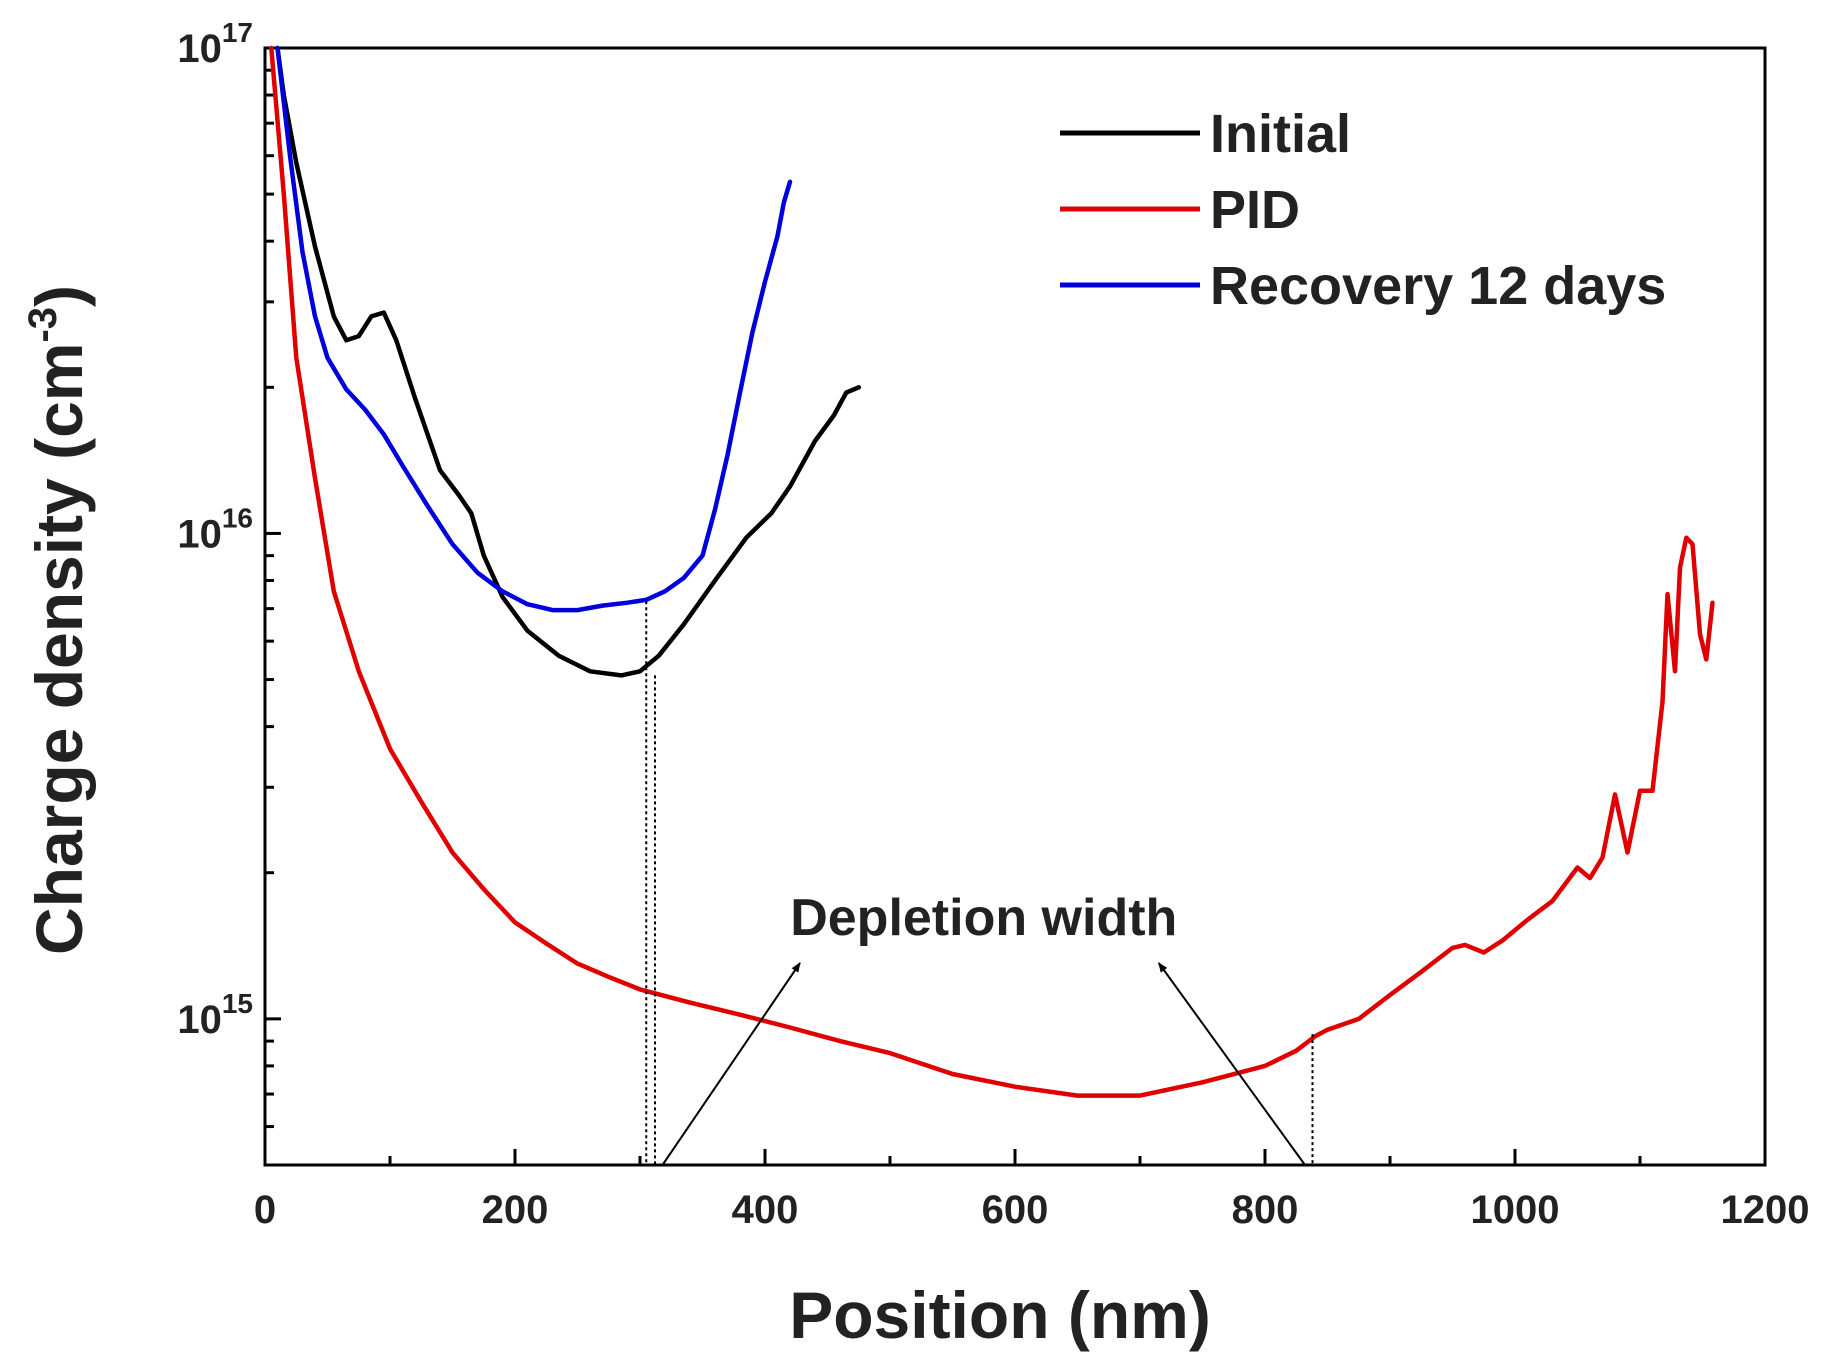 The width and height of the screenshot is (1830, 1368). I want to click on y-tick-label: 1017, so click(215, 44).